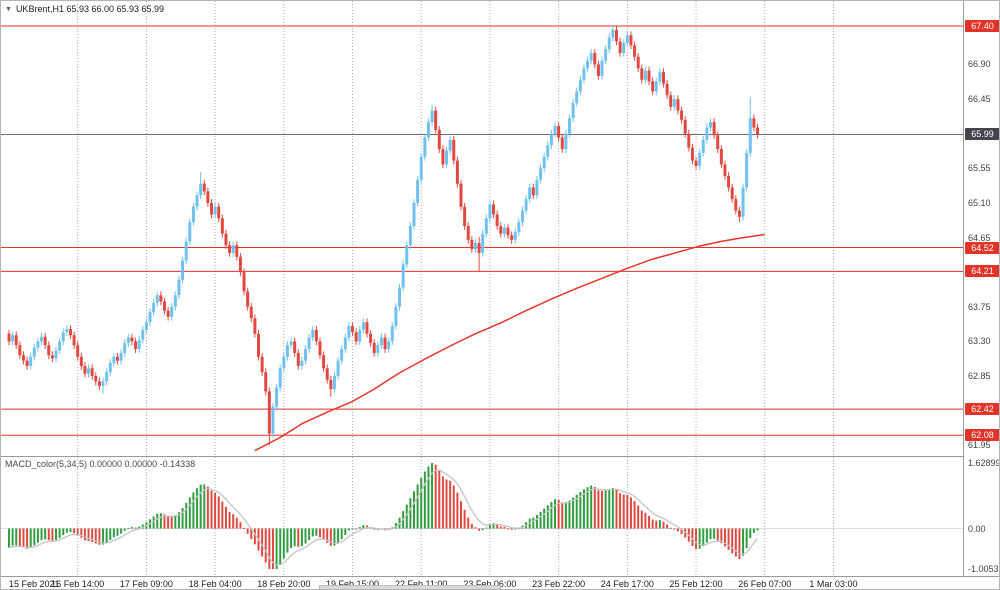  I want to click on time-axis-label: 16 Feb 14:00, so click(78, 584).